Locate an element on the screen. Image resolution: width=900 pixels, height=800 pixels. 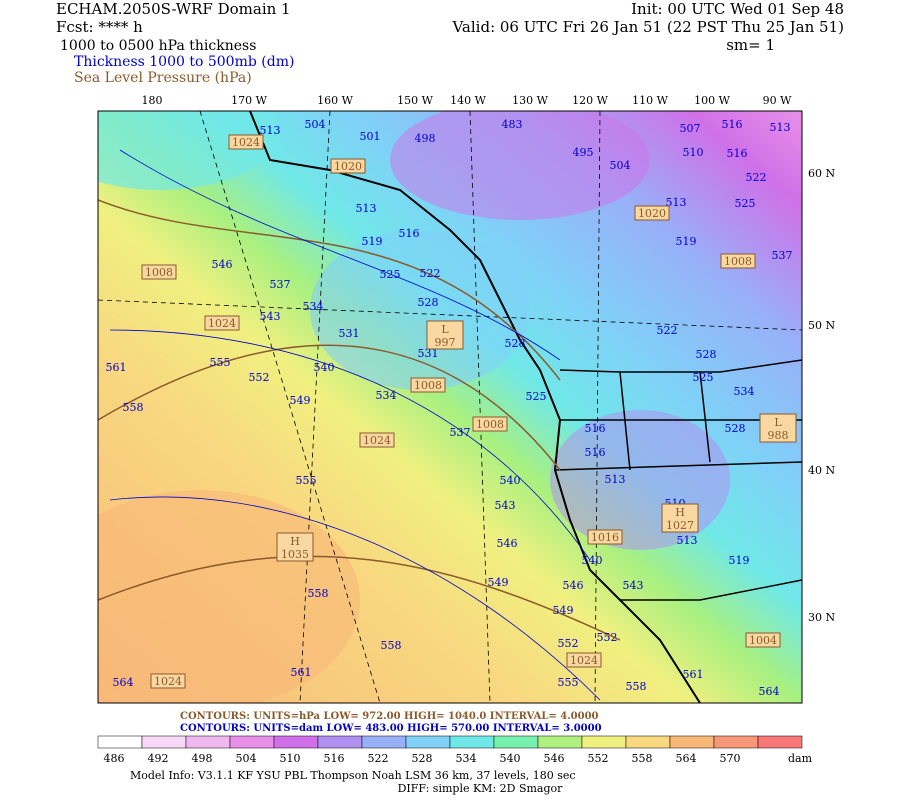
pressure-label: 1004 is located at coordinates (763, 640).